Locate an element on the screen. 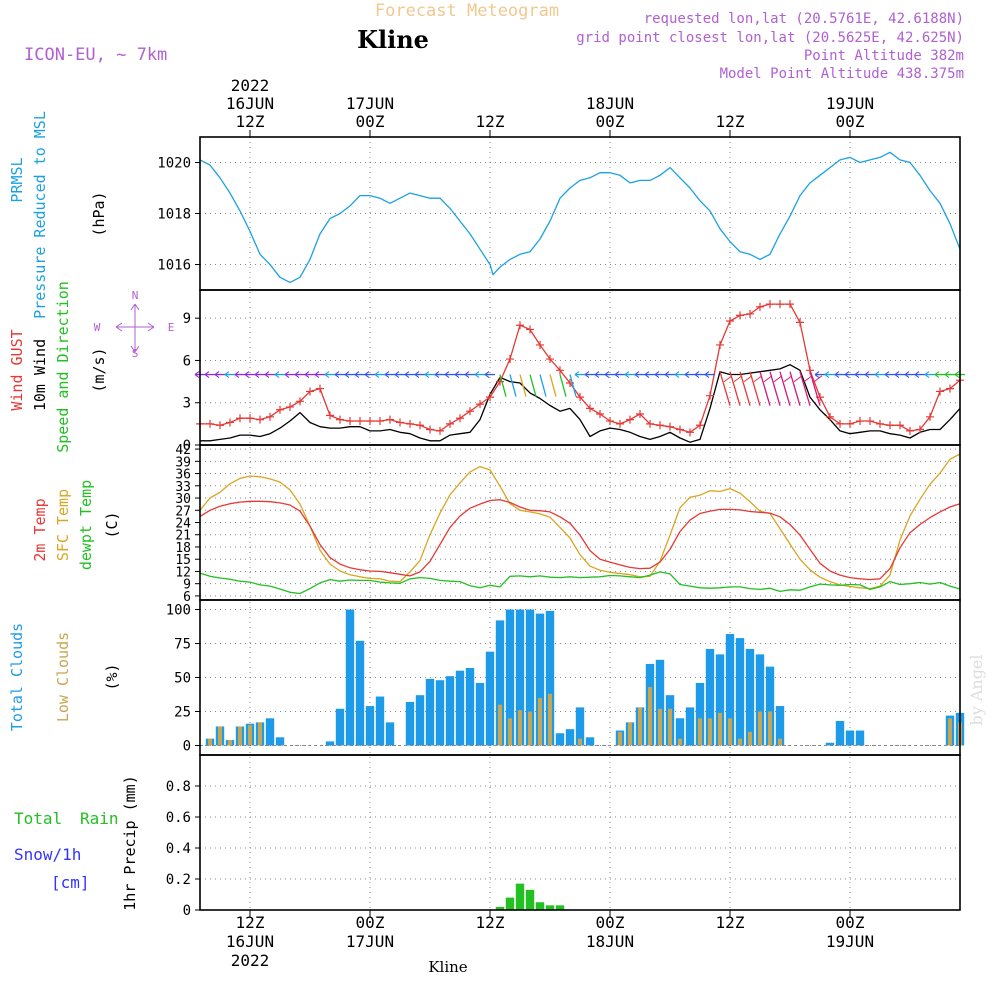 This screenshot has width=1000, height=1000. precip-panel-frame is located at coordinates (580, 832).